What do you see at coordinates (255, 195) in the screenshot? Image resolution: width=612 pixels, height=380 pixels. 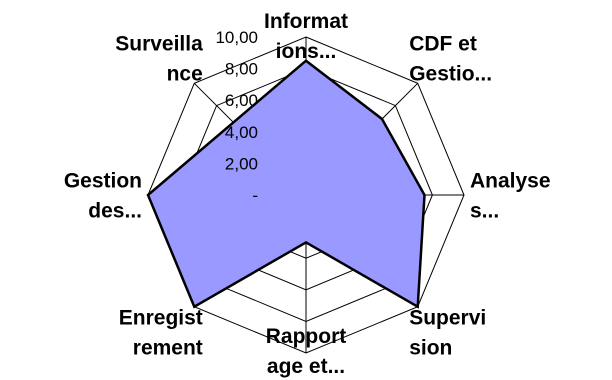 I see `tick-label: -` at bounding box center [255, 195].